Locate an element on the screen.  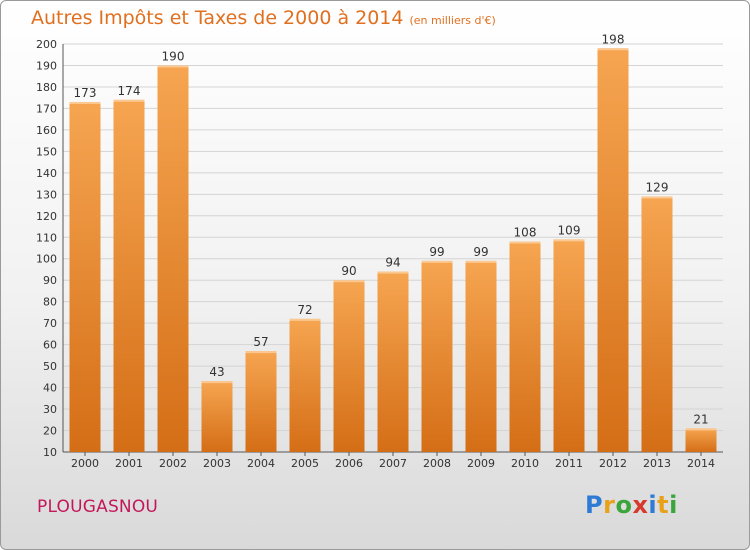
data-label: 173 is located at coordinates (85, 93).